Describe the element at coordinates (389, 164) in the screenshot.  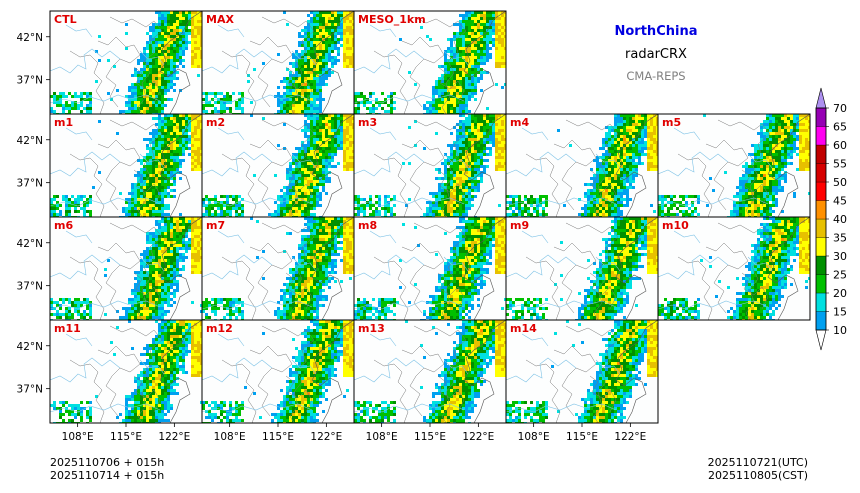
I see `river` at that location.